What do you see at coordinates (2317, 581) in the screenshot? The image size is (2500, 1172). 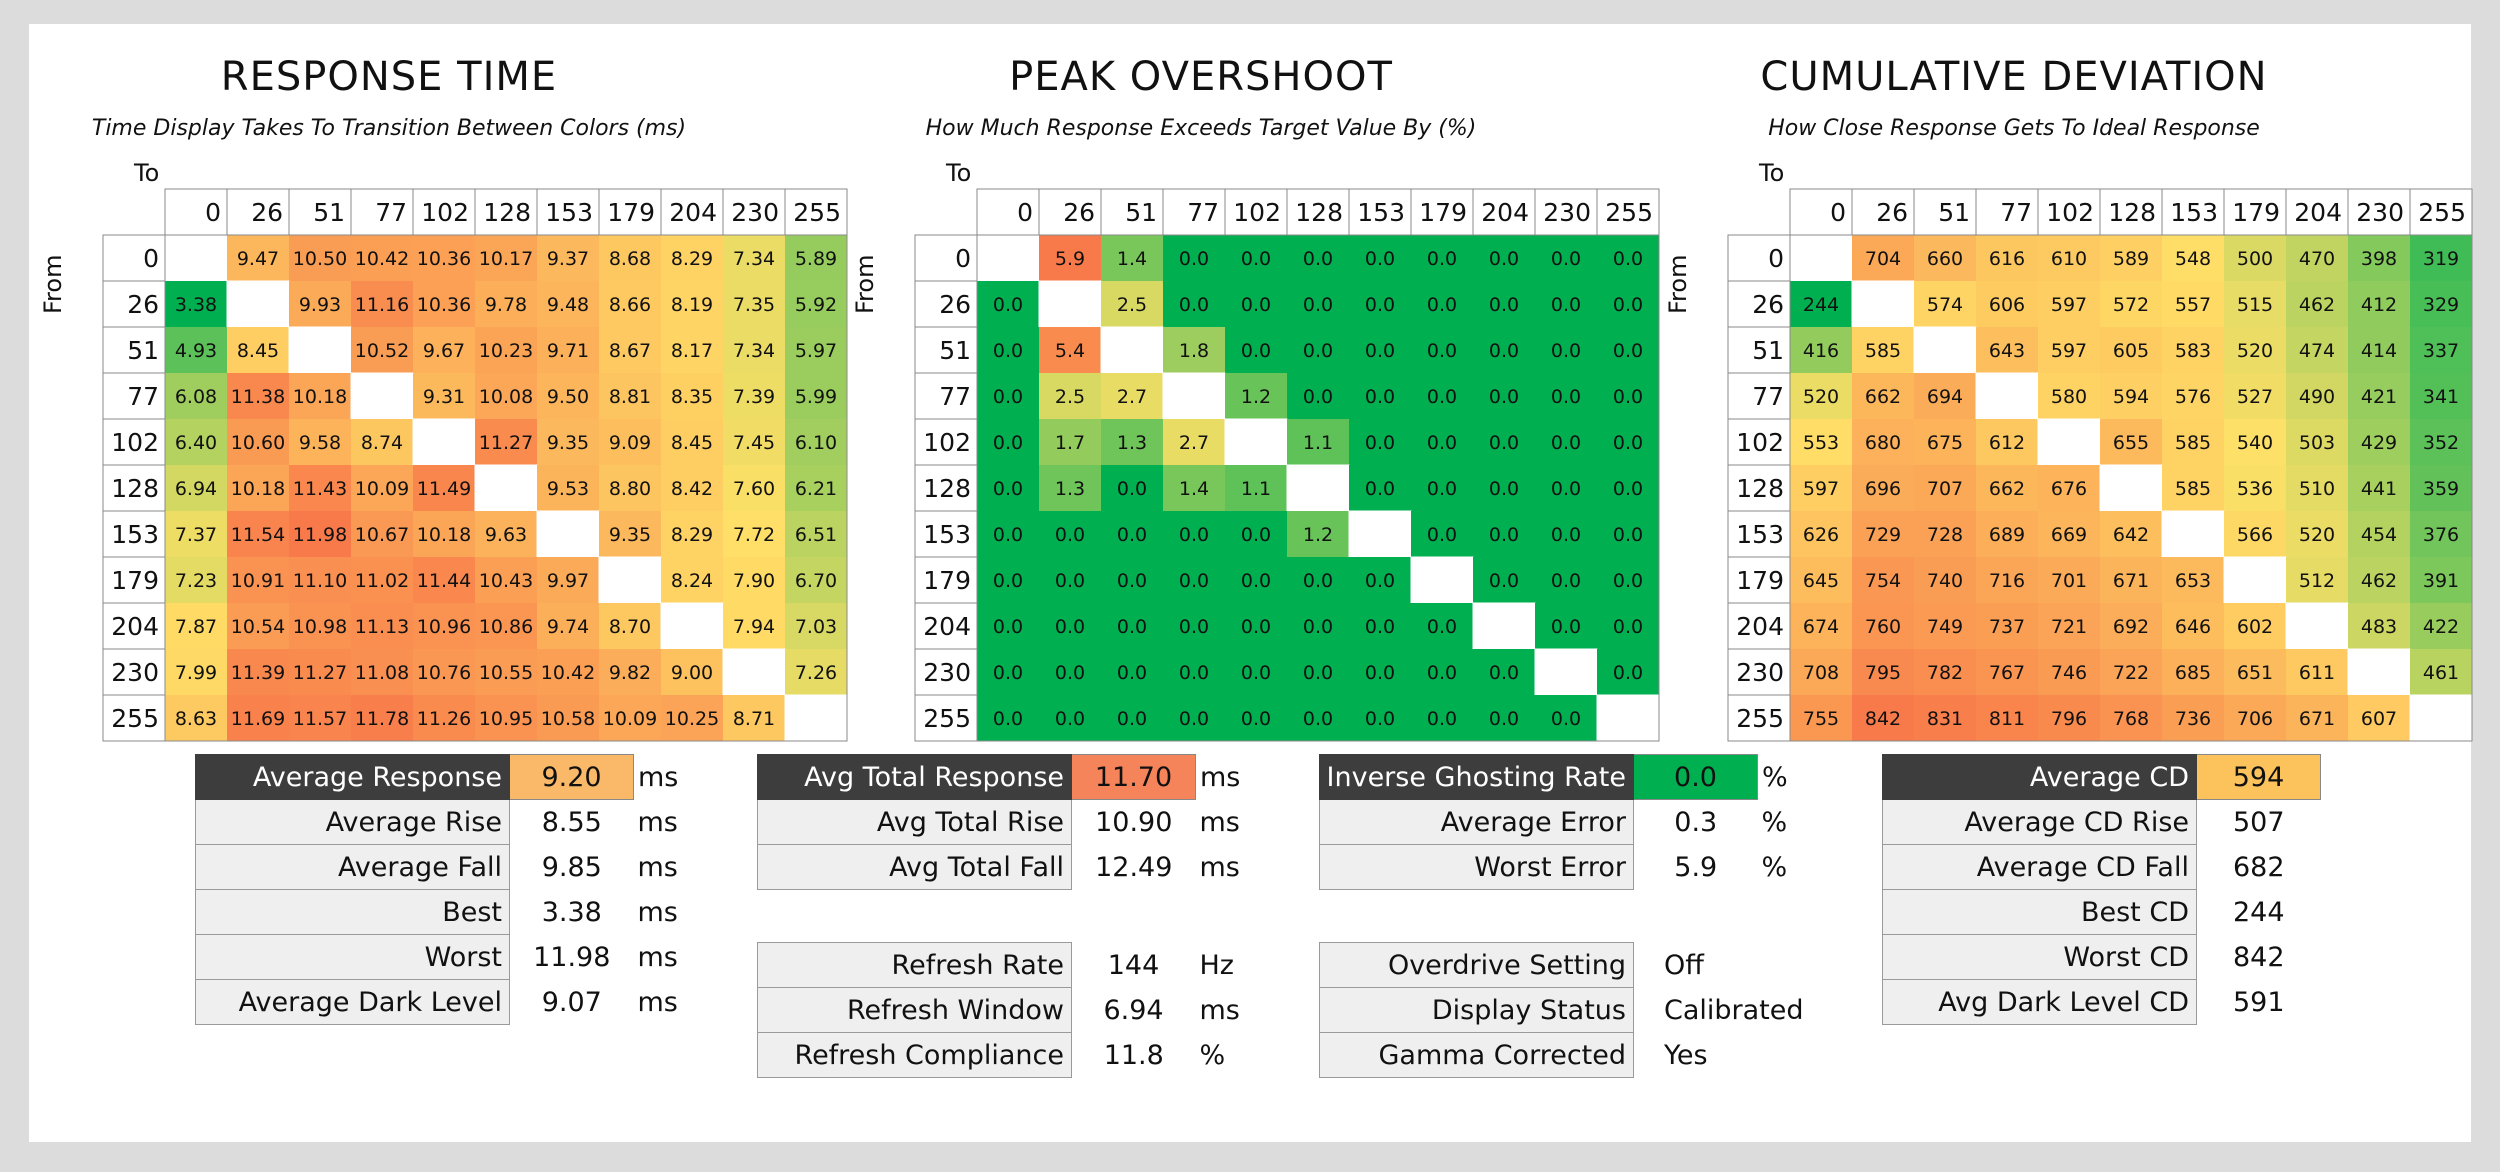 I see `matrix-value: 512` at bounding box center [2317, 581].